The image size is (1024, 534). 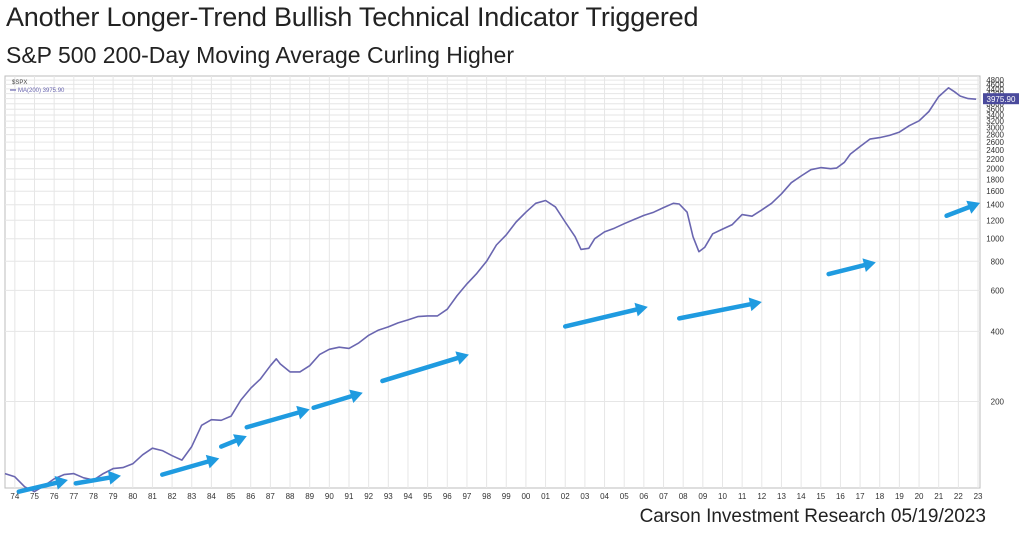 I want to click on x-tick-label: 75, so click(x=34, y=496).